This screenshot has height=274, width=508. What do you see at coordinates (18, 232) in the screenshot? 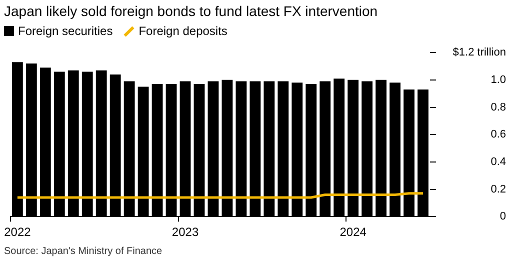
I see `x-tick-label: 2022` at bounding box center [18, 232].